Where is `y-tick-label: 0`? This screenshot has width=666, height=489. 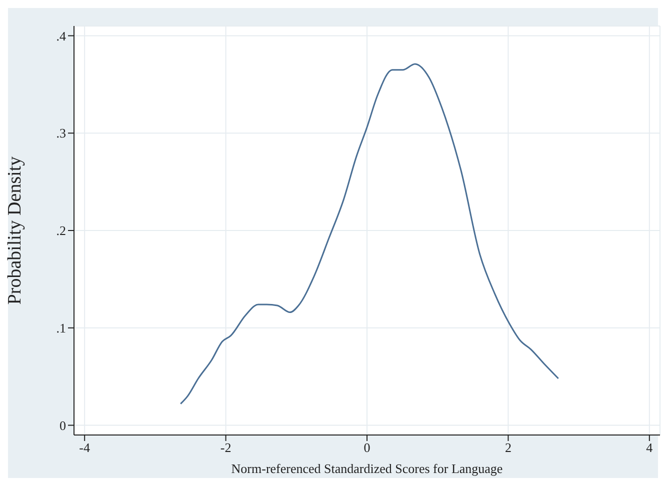
y-tick-label: 0 is located at coordinates (63, 425).